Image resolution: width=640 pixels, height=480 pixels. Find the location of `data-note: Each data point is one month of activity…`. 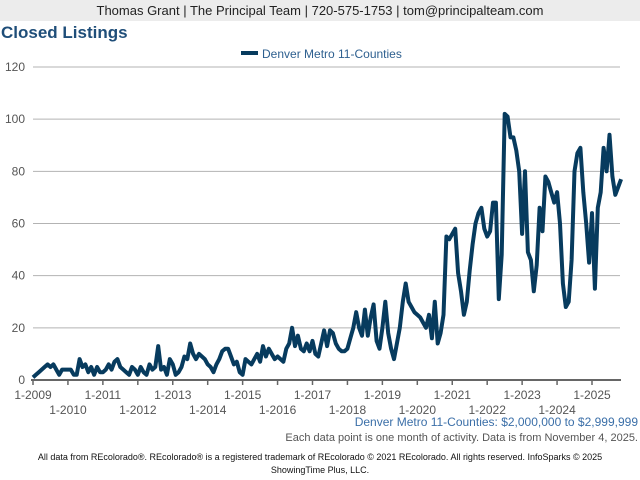

data-note: Each data point is one month of activity… is located at coordinates (461, 438).